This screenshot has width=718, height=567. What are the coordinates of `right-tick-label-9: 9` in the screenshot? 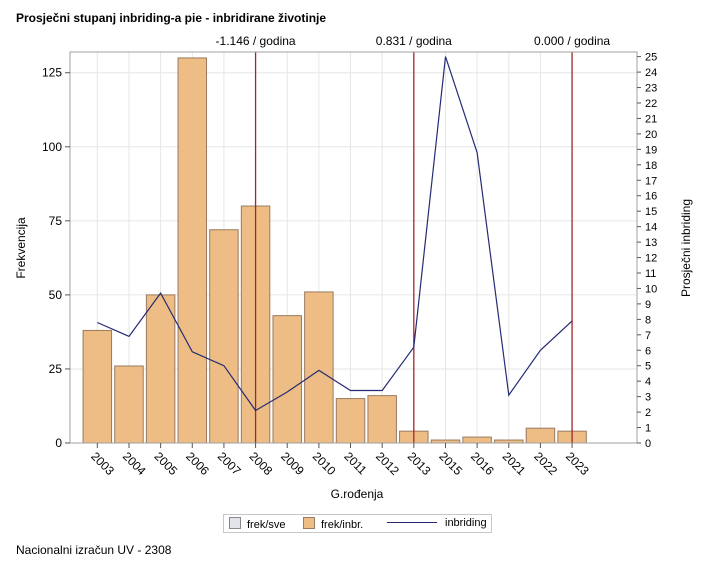 It's located at (648, 305).